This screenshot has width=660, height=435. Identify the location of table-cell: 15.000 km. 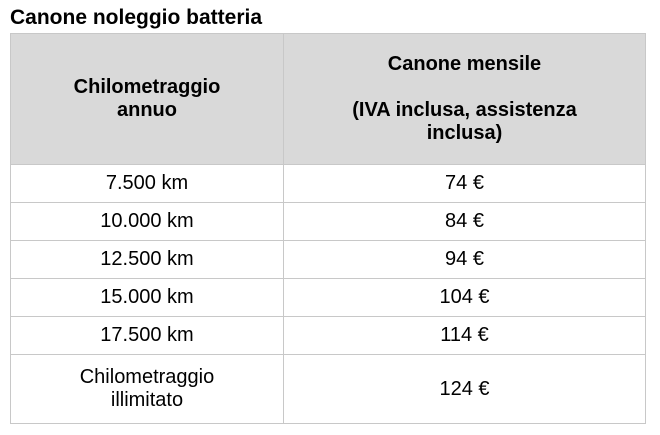
(147, 297).